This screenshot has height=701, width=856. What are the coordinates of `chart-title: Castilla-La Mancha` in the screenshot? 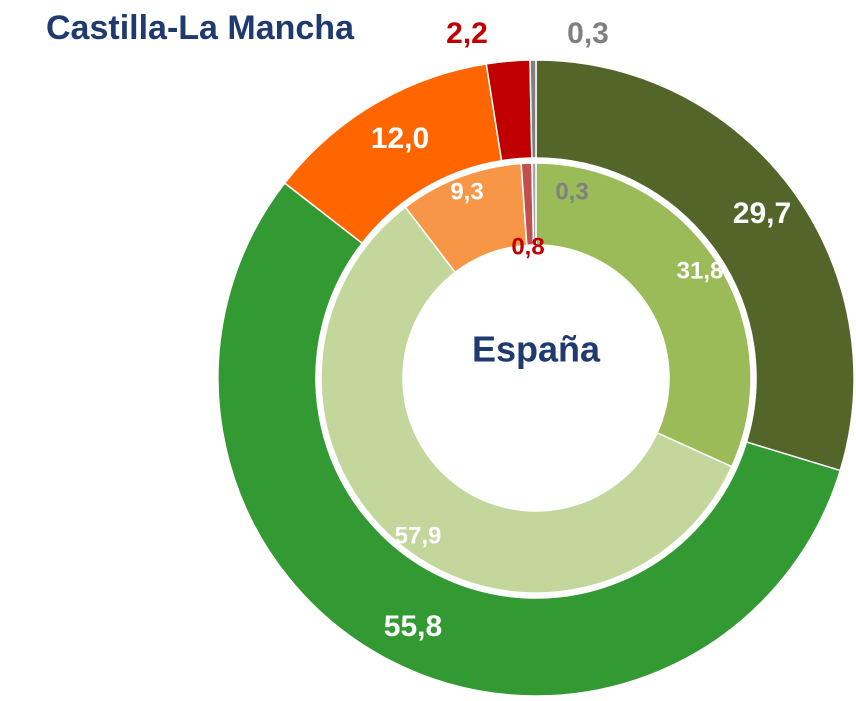 It's located at (200, 28).